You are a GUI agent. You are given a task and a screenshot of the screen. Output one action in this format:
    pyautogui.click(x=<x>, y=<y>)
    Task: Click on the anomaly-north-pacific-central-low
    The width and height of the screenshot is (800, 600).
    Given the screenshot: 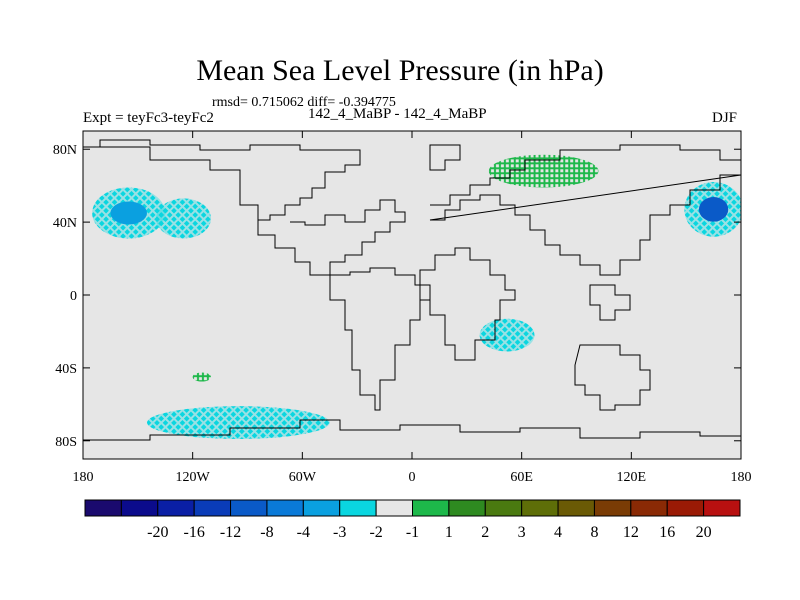 What is the action you would take?
    pyautogui.click(x=183, y=218)
    